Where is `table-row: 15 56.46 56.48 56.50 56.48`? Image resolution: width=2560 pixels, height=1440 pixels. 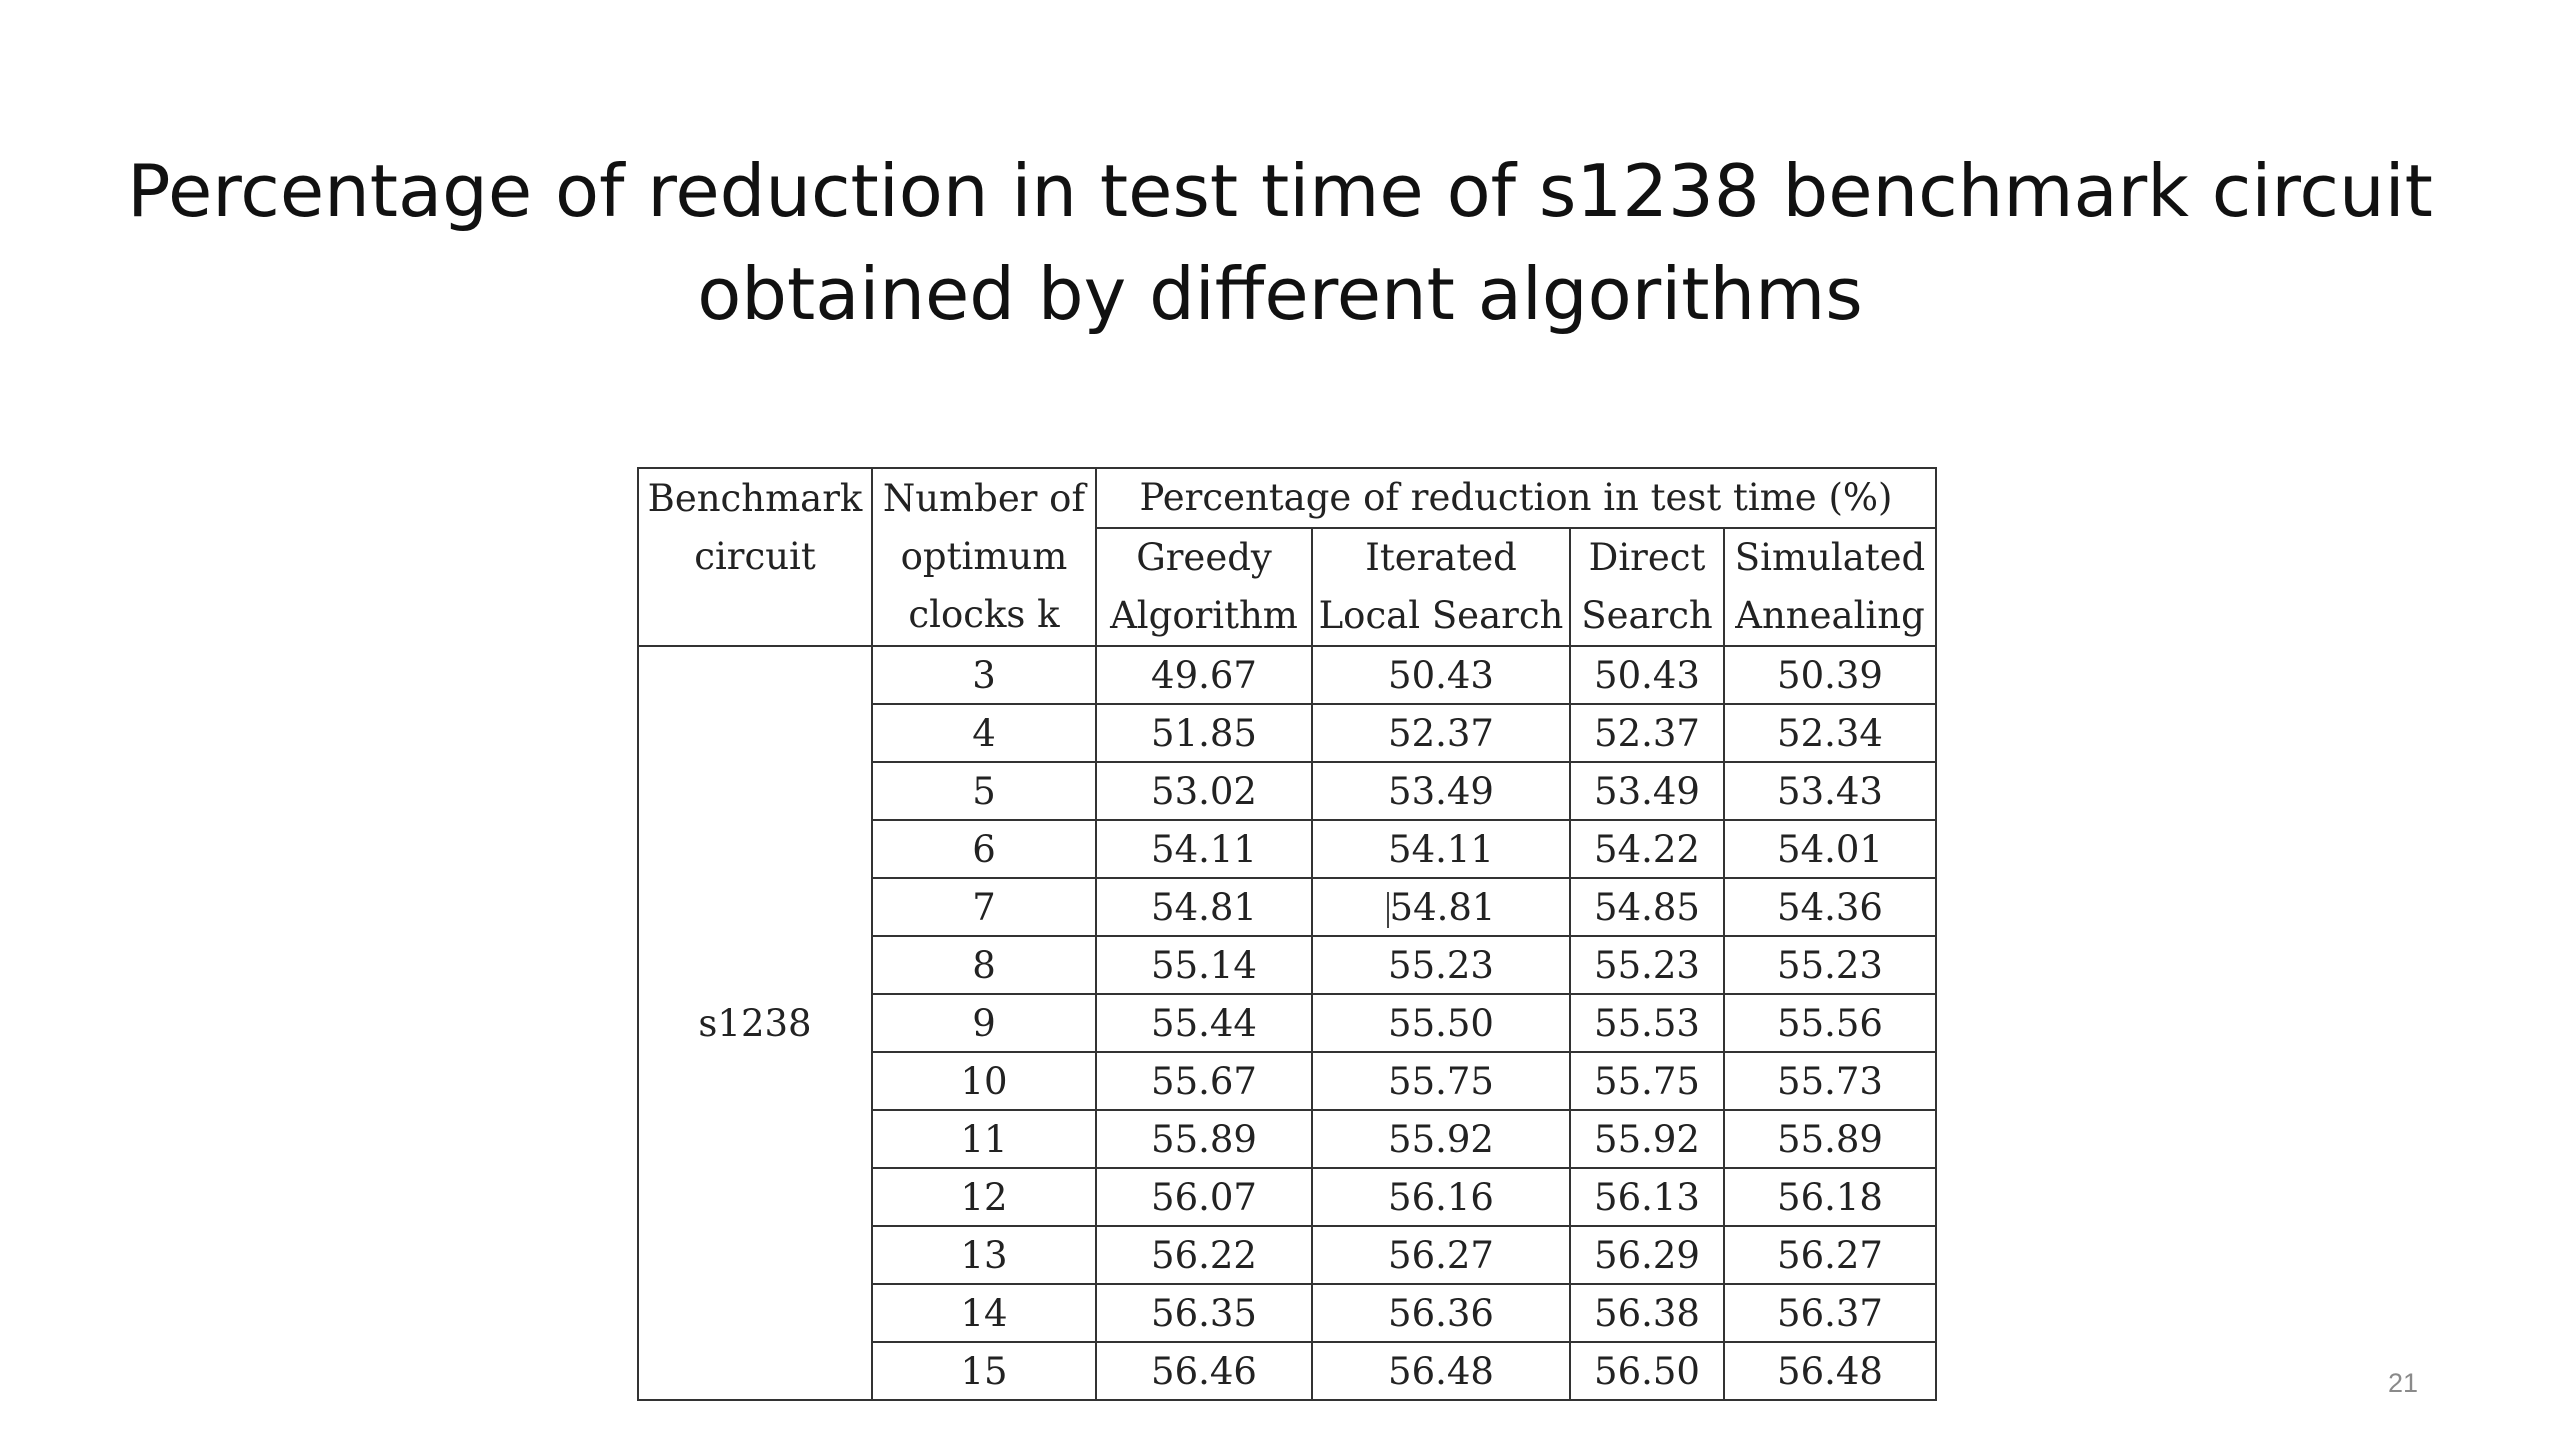
table-row: 15 56.46 56.48 56.50 56.48 is located at coordinates (1287, 1371).